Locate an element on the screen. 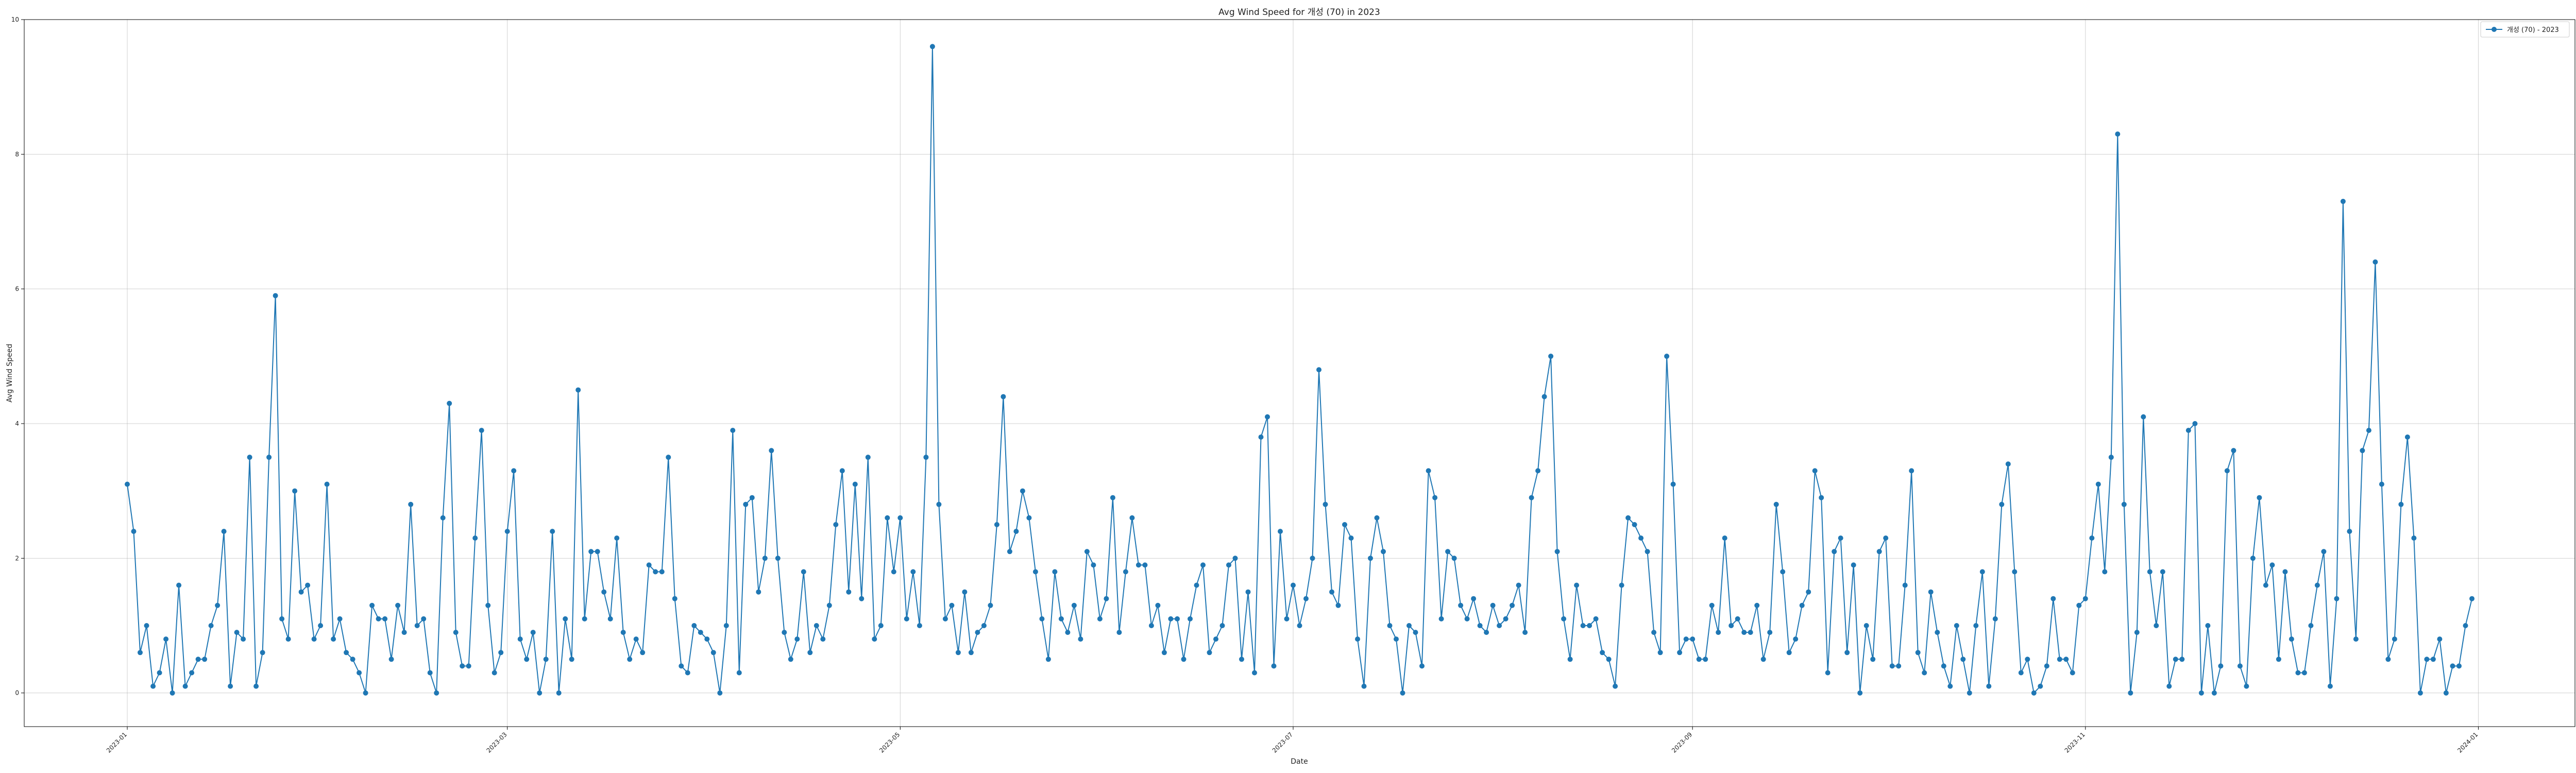 The height and width of the screenshot is (773, 2576). y-tick-label: 2 is located at coordinates (17, 558).